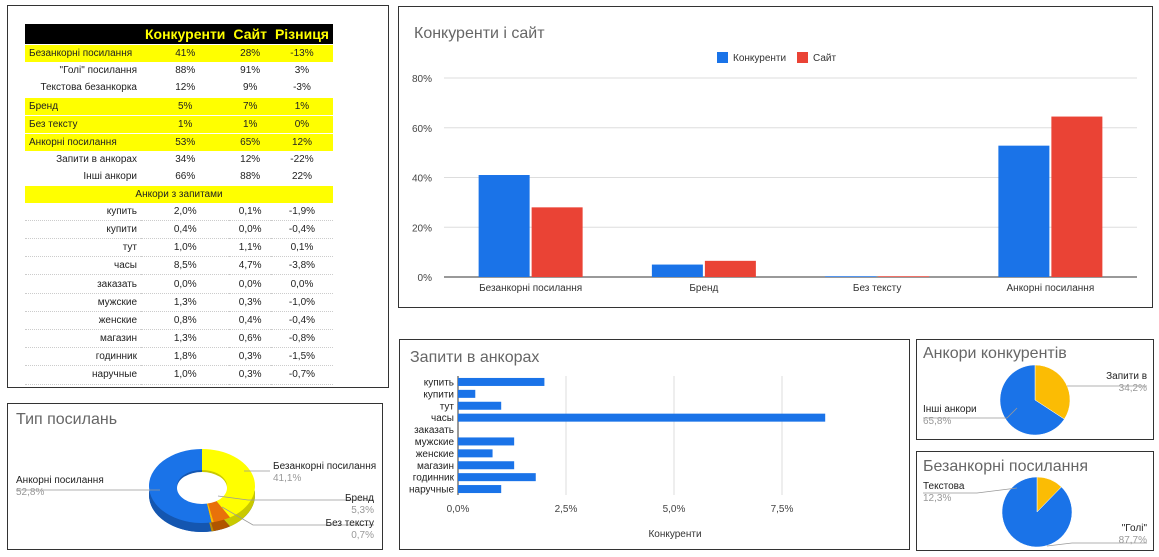 The width and height of the screenshot is (1159, 557). Describe the element at coordinates (110, 177) in the screenshot. I see `row-label: Інші анкори` at that location.